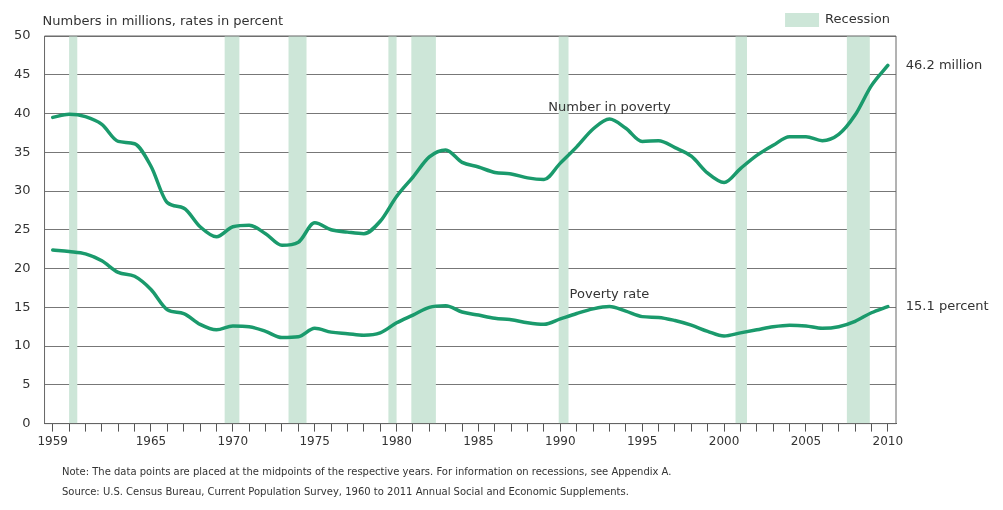  Describe the element at coordinates (396, 440) in the screenshot. I see `x-tick-label: 1980` at that location.